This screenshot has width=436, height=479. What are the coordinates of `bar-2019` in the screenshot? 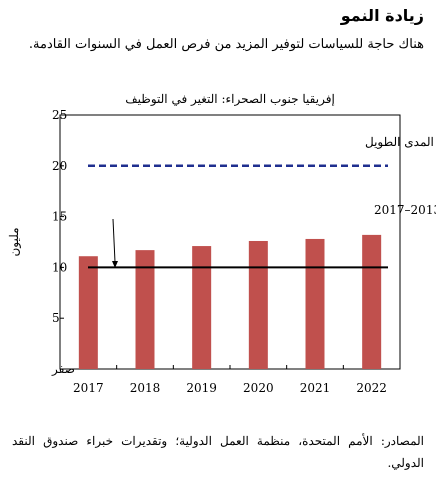 It's located at (202, 307).